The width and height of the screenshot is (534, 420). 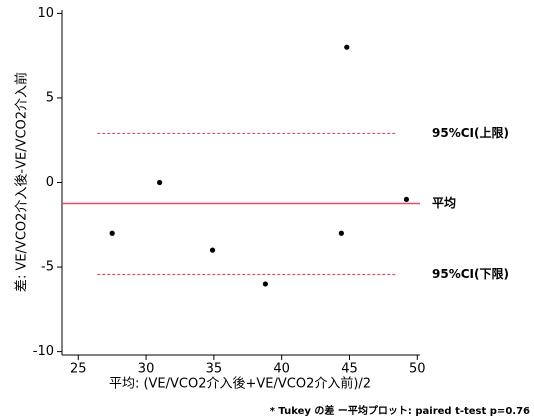 I want to click on y-tick-label: 0, so click(x=50, y=182).